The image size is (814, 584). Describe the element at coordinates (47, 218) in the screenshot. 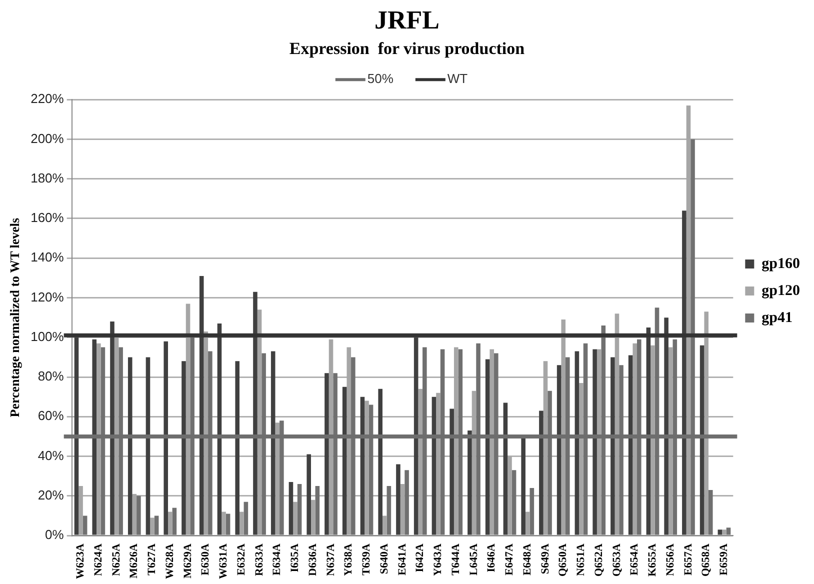

I see `y-tick-label: 160%` at that location.